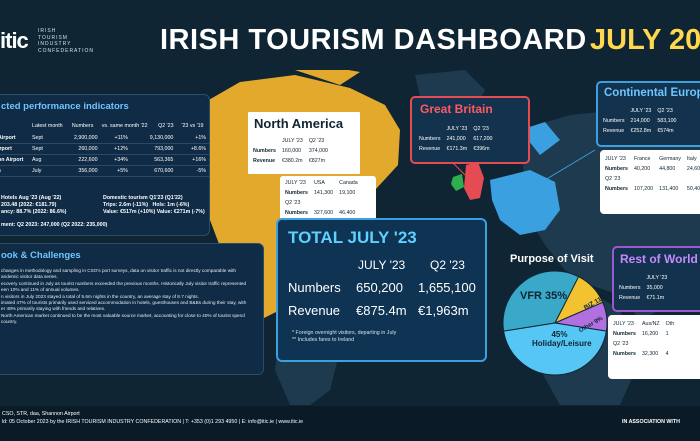 This screenshot has width=700, height=441. What do you see at coordinates (373, 40) in the screenshot?
I see `page-title: IRISH TOURISM DASHBOARD` at bounding box center [373, 40].